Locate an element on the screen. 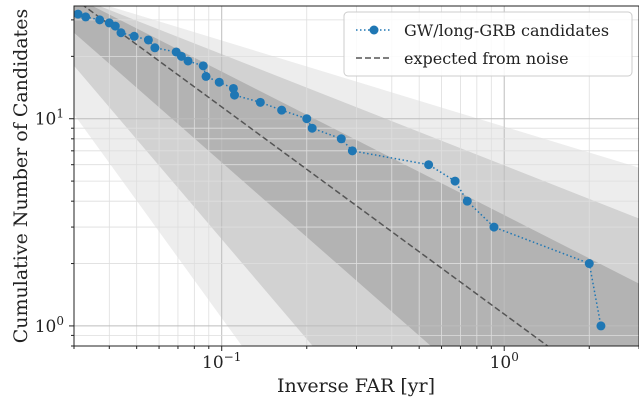  x-axis-label: Inverse FAR [yr] is located at coordinates (356, 386).